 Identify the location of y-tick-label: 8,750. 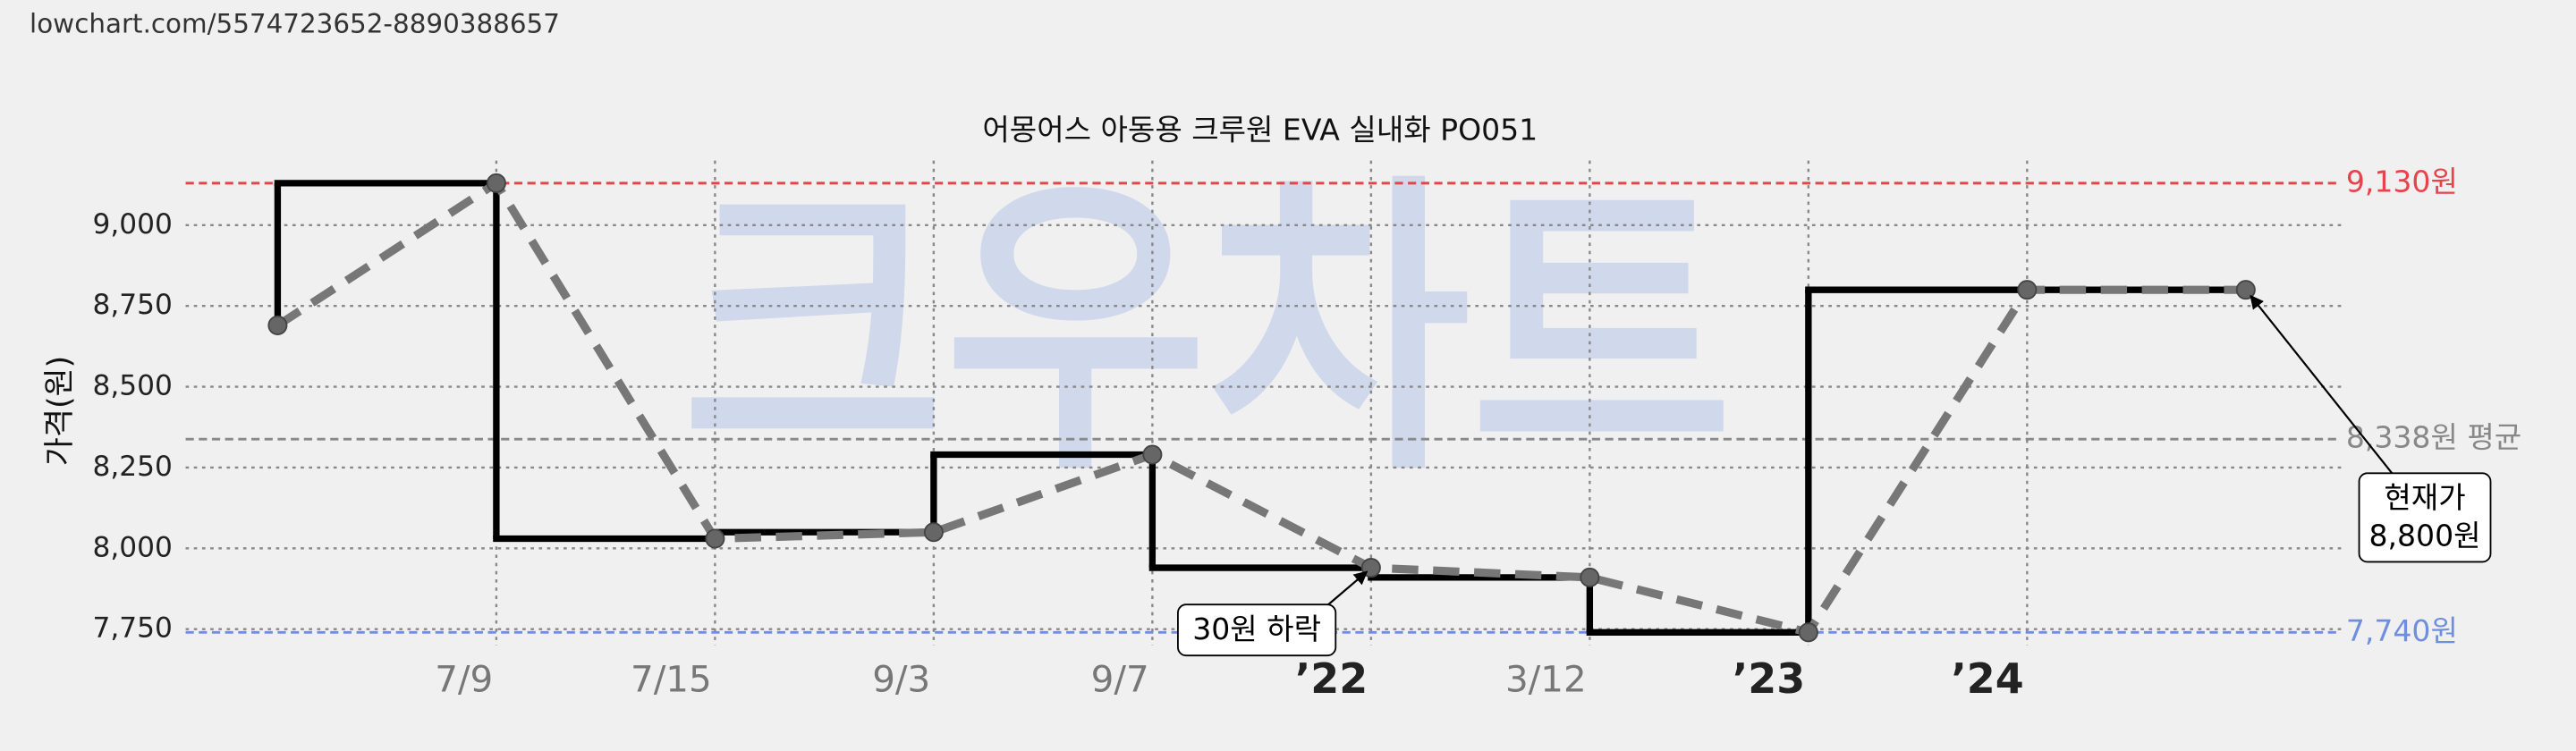
(132, 305).